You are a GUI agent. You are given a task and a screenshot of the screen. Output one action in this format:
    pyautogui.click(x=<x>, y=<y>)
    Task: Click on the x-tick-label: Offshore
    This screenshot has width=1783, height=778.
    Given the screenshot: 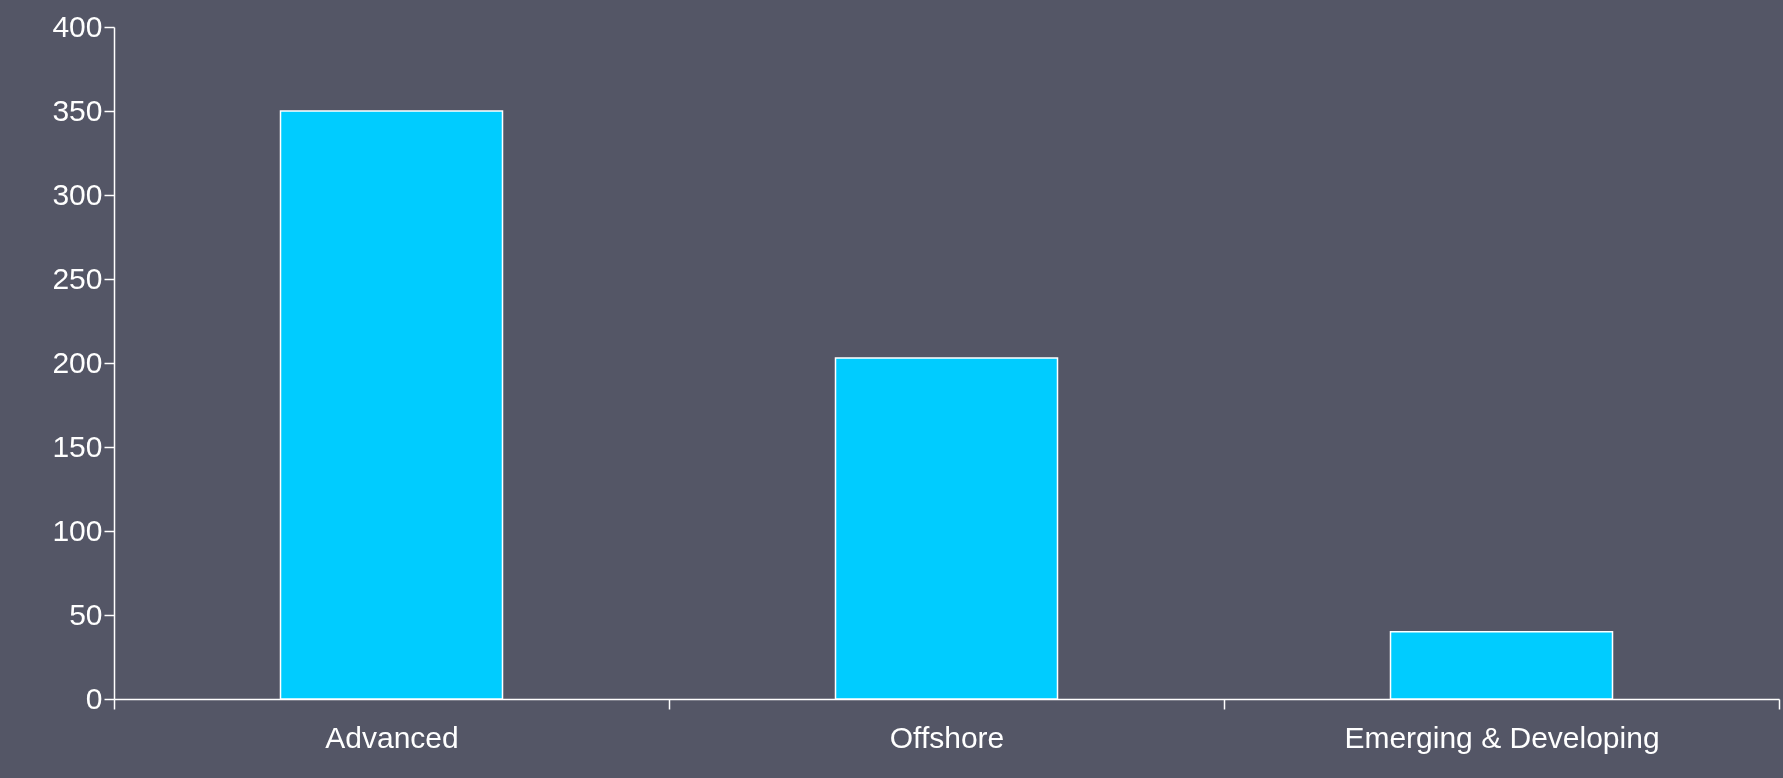 What is the action you would take?
    pyautogui.click(x=947, y=737)
    